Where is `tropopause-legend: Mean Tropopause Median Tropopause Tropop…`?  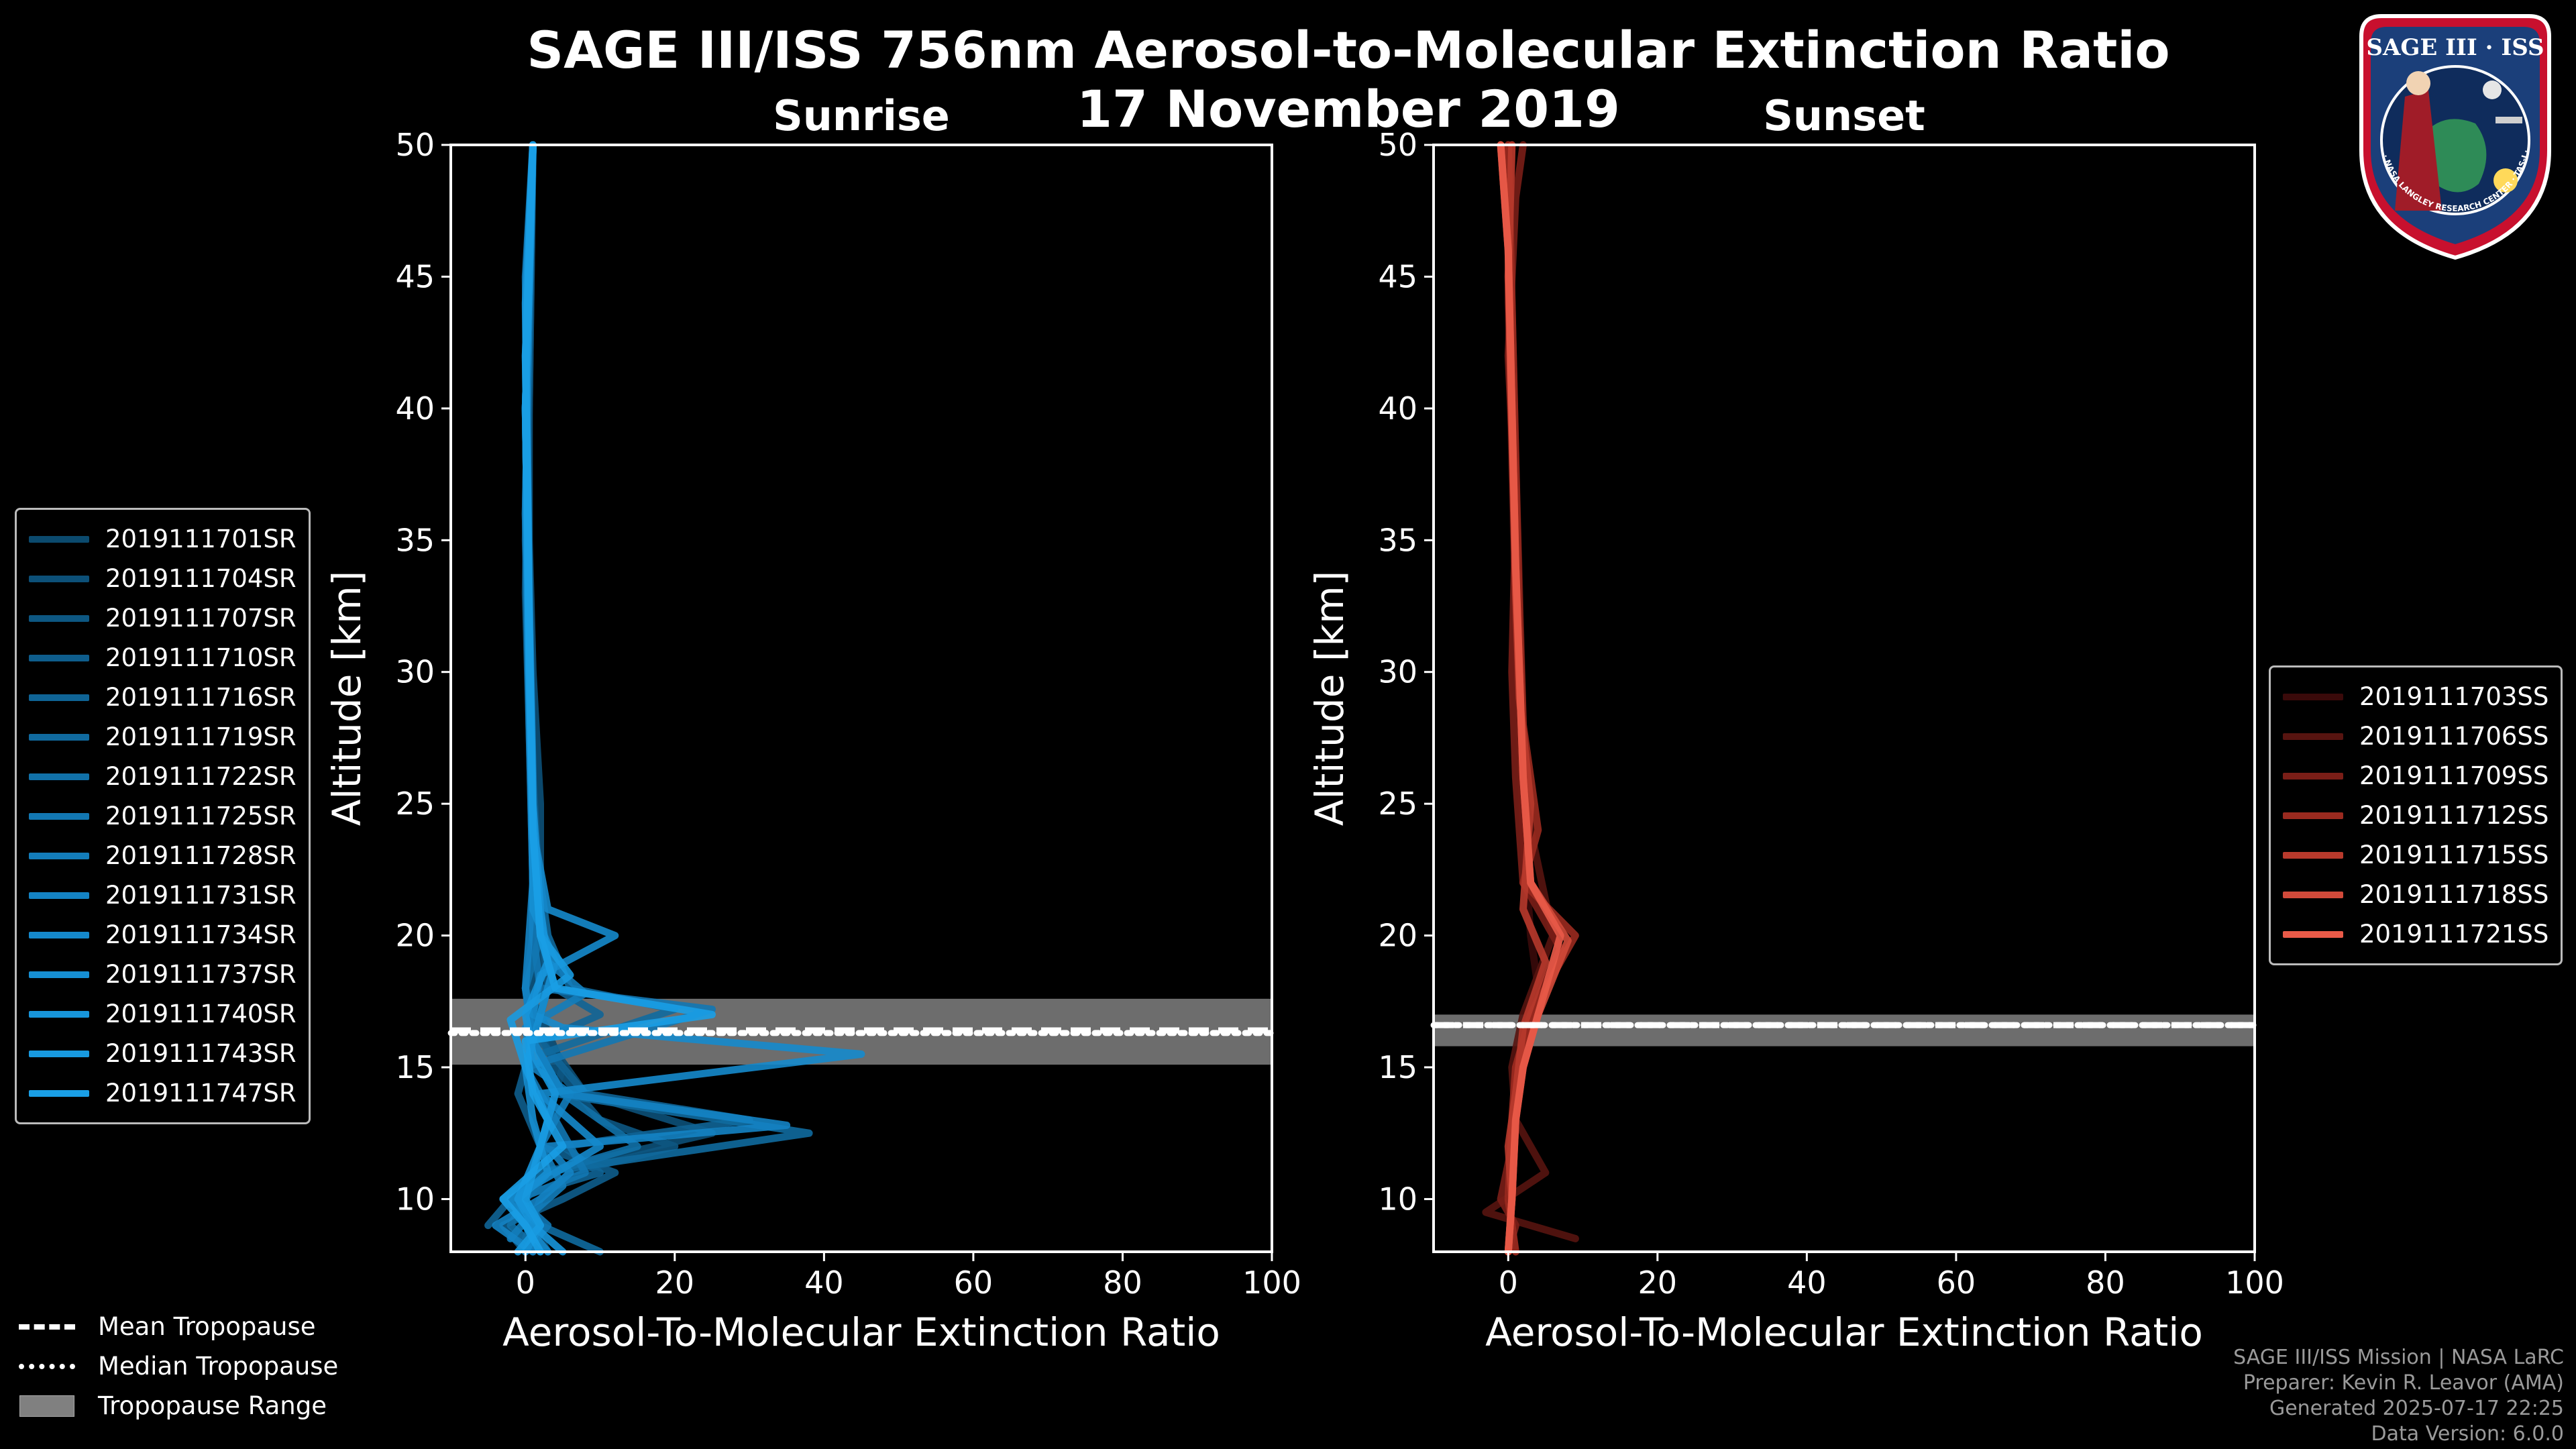 tropopause-legend: Mean Tropopause Median Tropopause Tropop… is located at coordinates (178, 1366).